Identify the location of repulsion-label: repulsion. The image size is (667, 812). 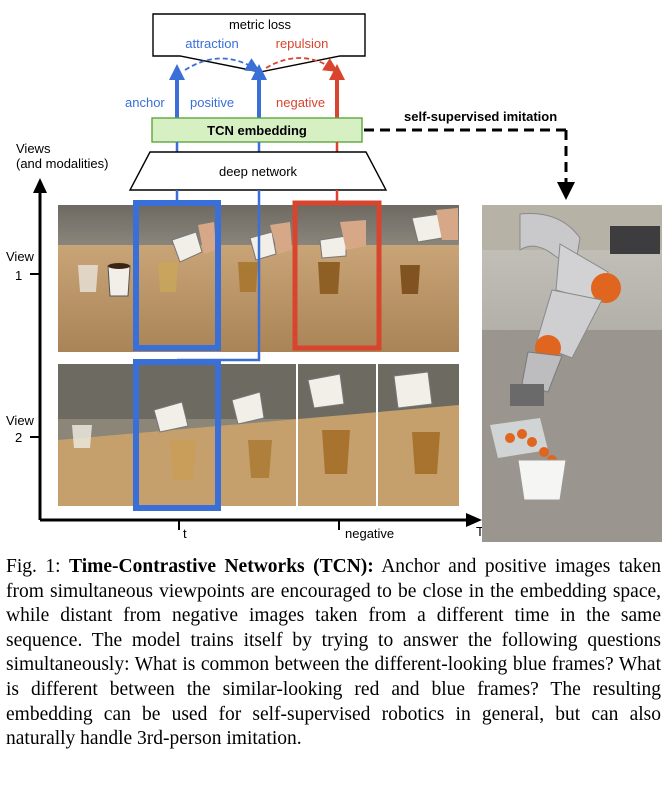
(302, 43).